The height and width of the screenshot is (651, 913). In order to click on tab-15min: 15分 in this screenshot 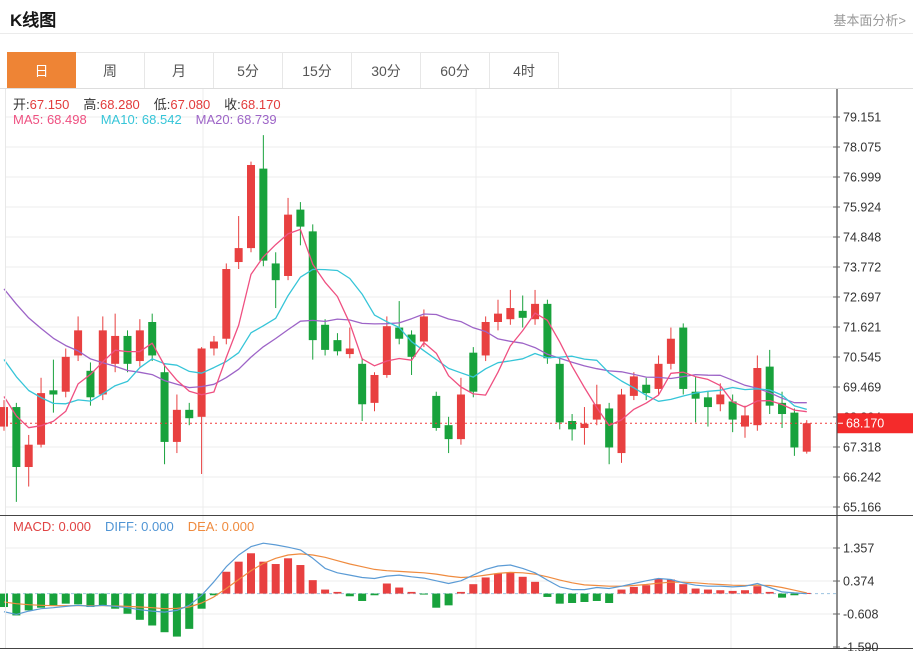, I will do `click(317, 70)`.